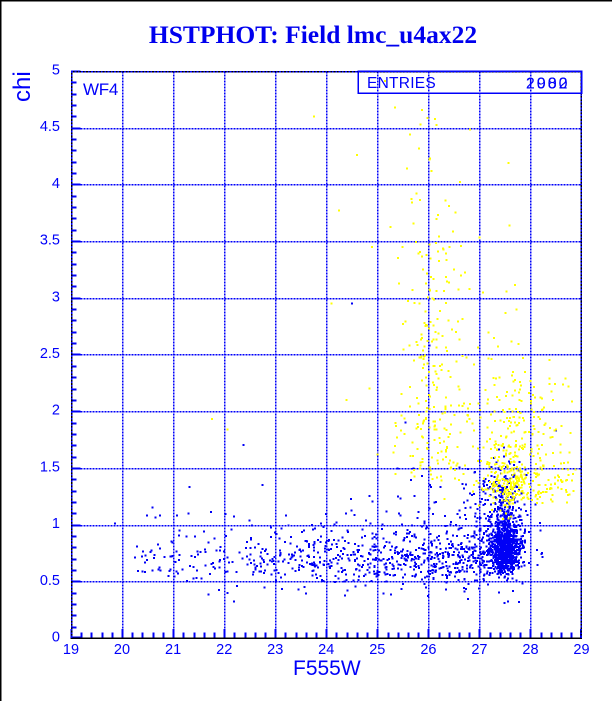 The image size is (612, 709). Describe the element at coordinates (479, 650) in the screenshot. I see `svg-text: 27` at that location.